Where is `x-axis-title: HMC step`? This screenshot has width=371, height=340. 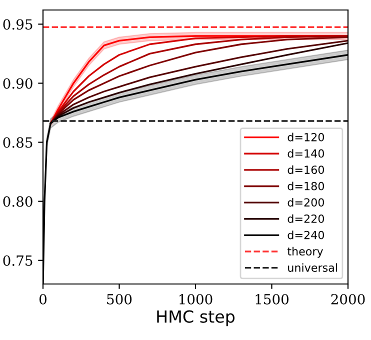
x-axis-title: HMC step is located at coordinates (196, 318).